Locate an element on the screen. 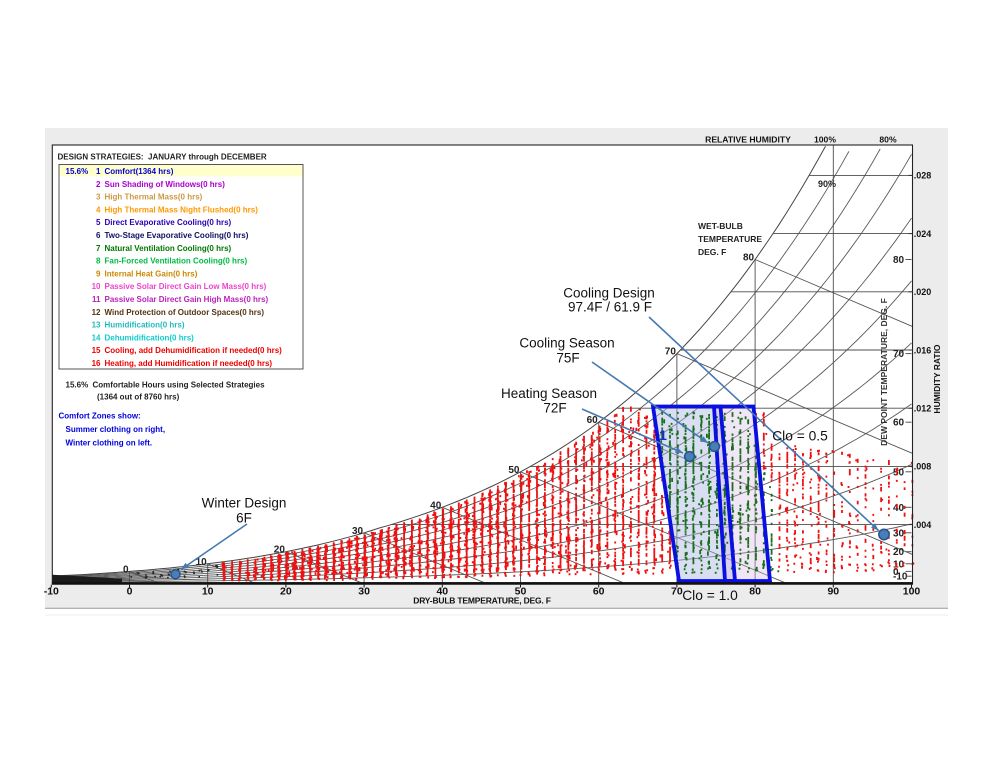 The height and width of the screenshot is (773, 1000). svg-text: Dehumidification(0 hrs) is located at coordinates (150, 337).